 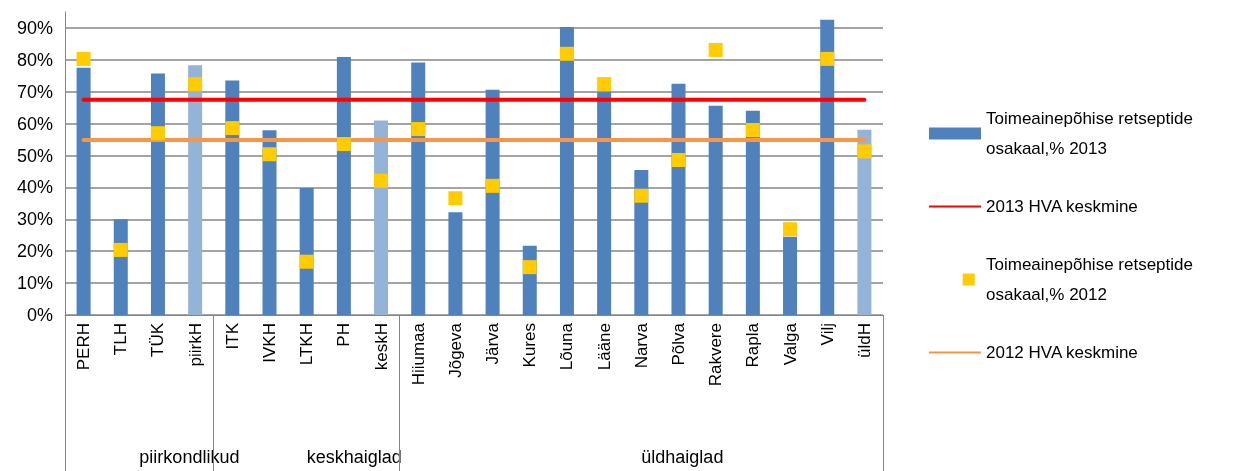 I want to click on x-tick-label: Kures, so click(x=530, y=345).